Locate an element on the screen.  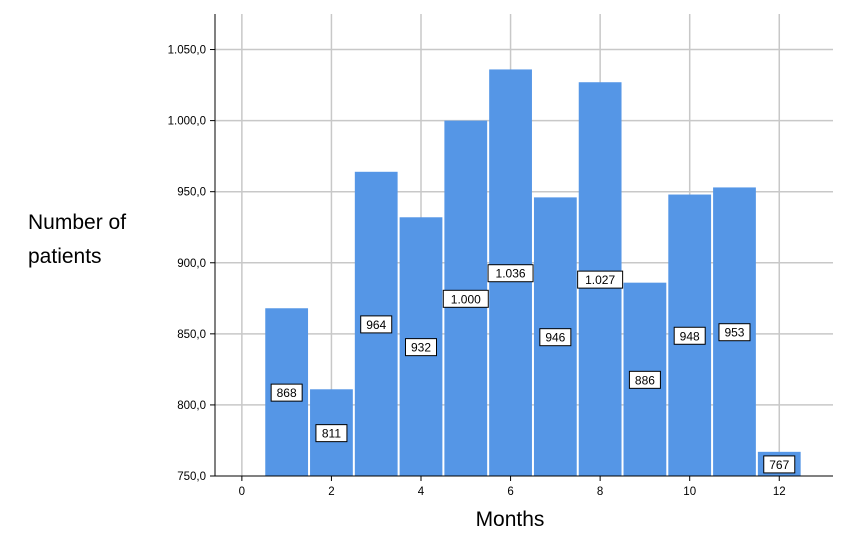
x-tick-labels: 0 2 4 6 8 10 12 is located at coordinates (512, 492).